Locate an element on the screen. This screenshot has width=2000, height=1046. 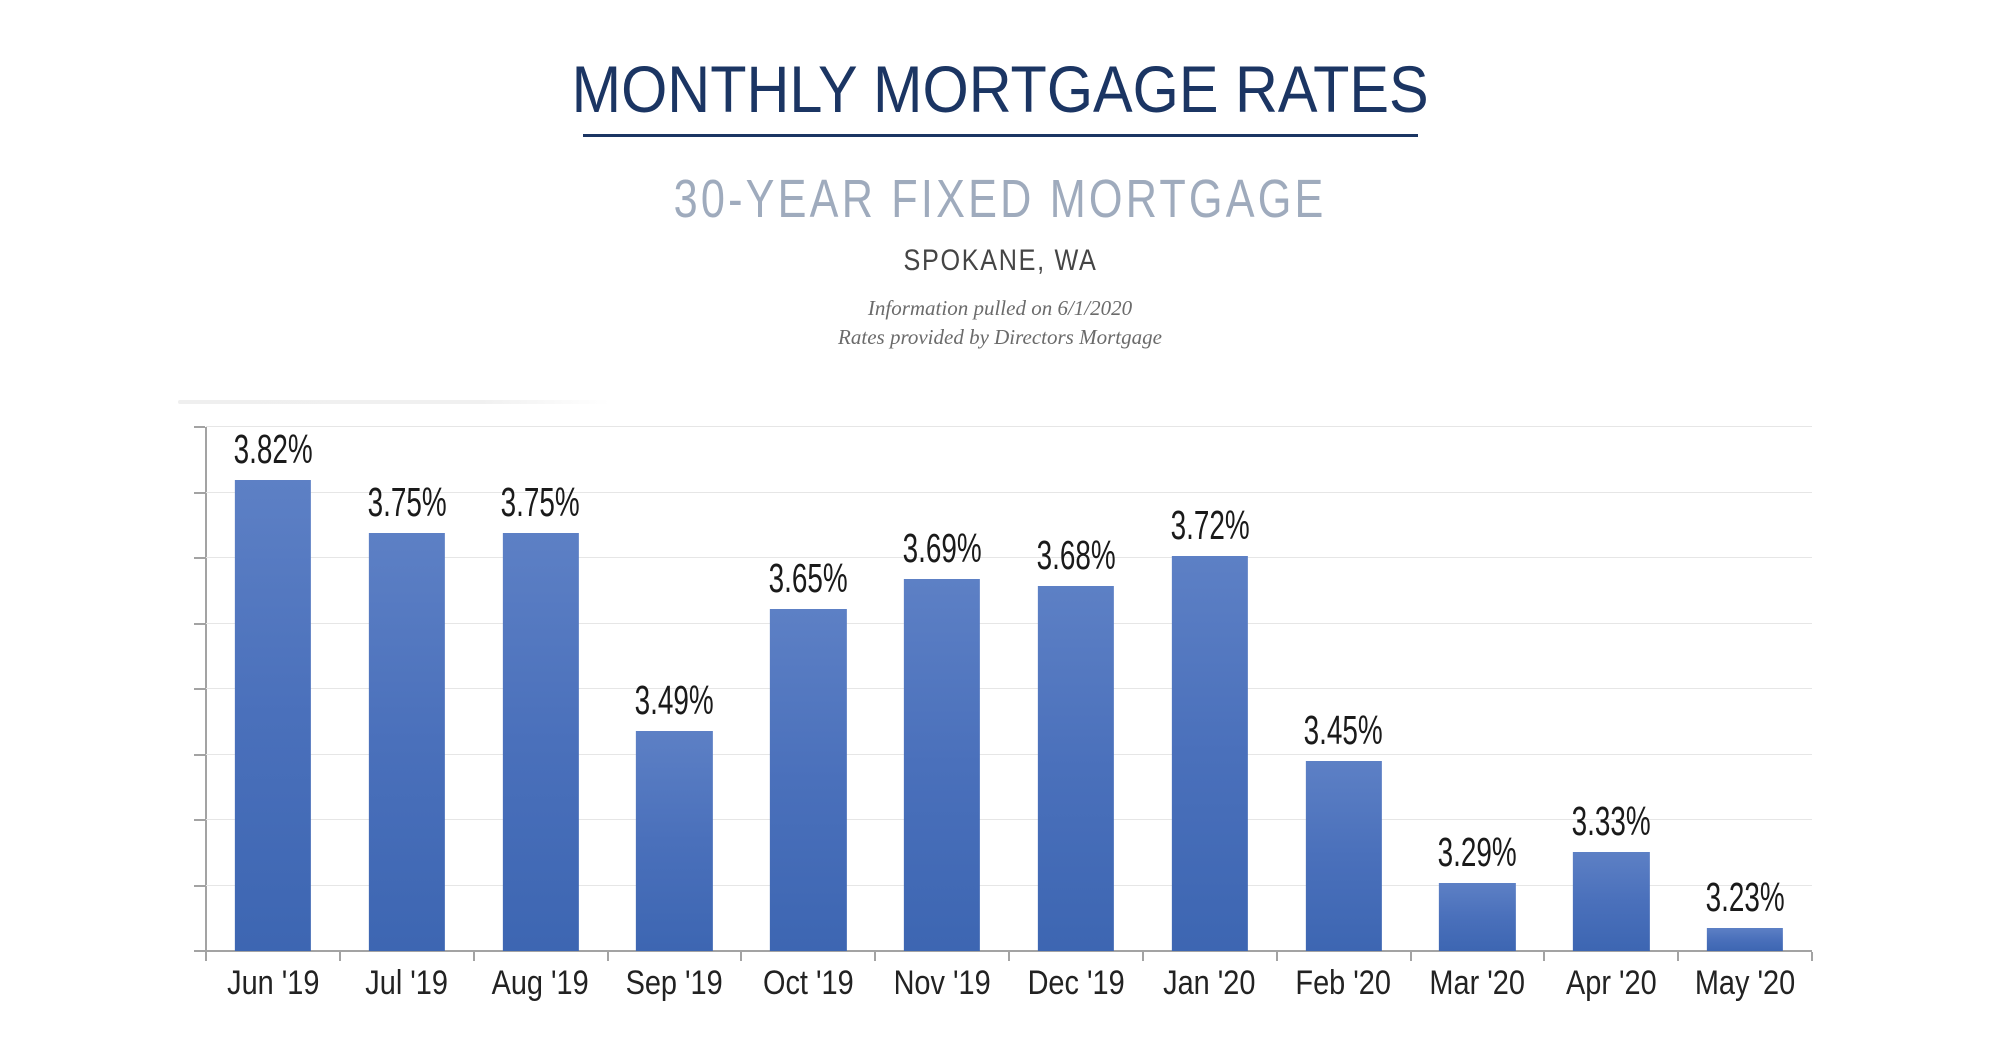
x-axis-label-text: Mar '20 is located at coordinates (1477, 983).